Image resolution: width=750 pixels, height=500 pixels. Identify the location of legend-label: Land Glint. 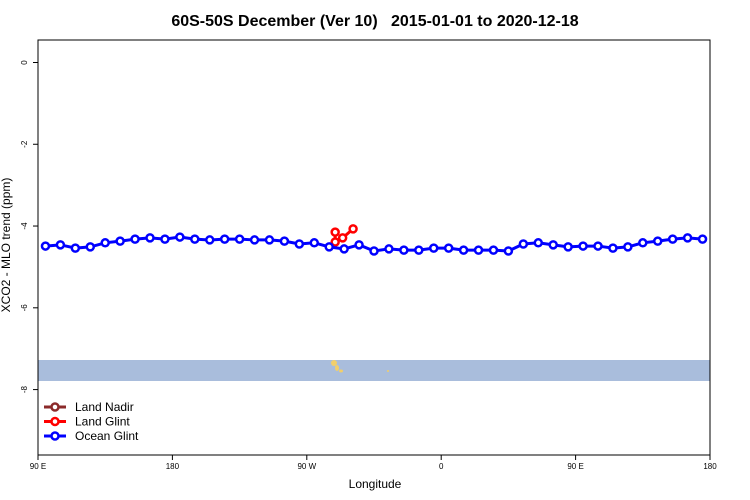
(102, 422).